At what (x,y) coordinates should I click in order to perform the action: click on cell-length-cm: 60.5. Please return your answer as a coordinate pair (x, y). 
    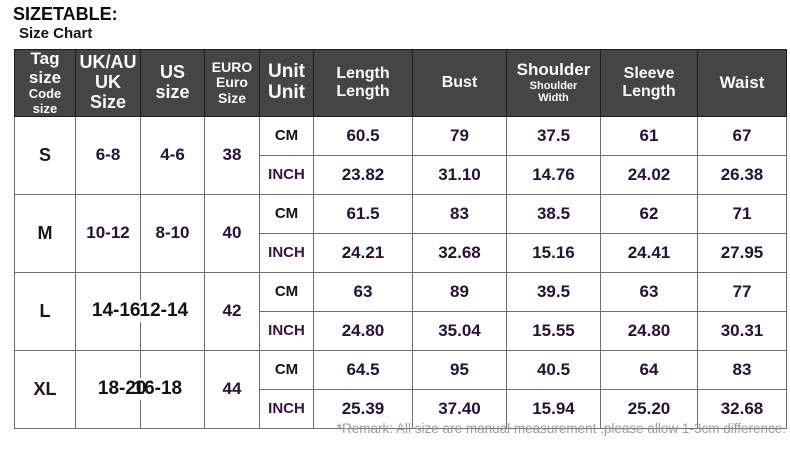
    Looking at the image, I should click on (363, 135).